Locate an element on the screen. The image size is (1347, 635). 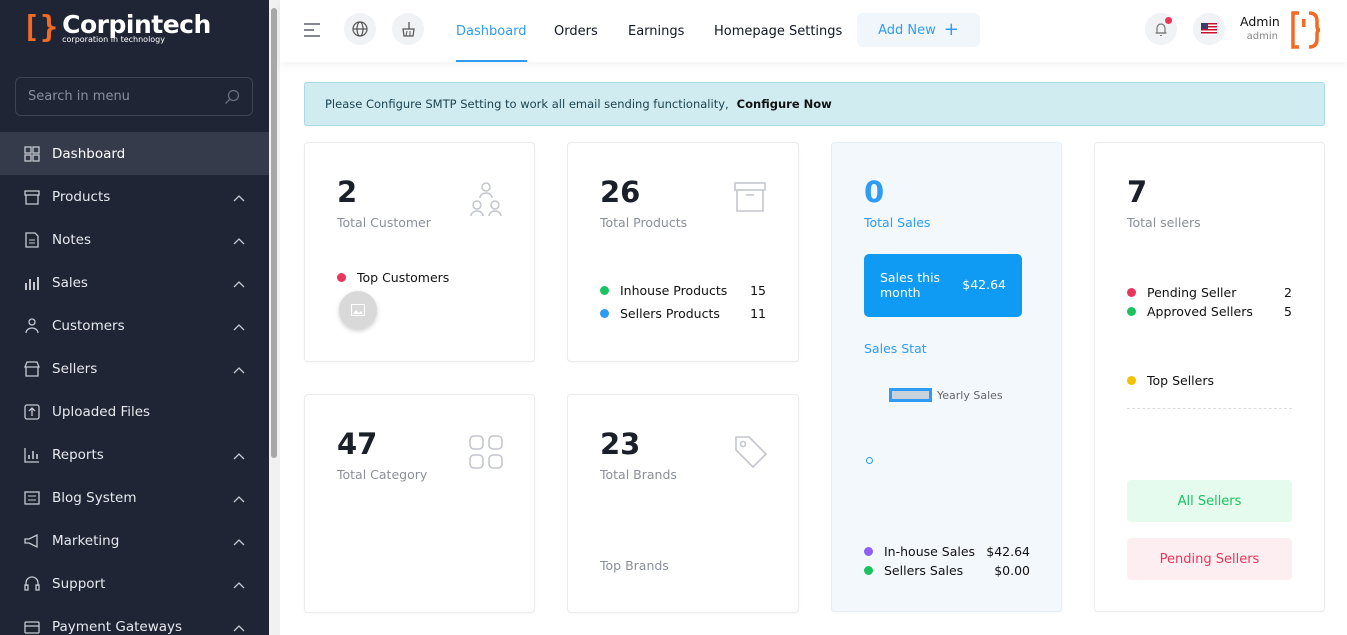
menu-toggle-icon is located at coordinates (312, 32).